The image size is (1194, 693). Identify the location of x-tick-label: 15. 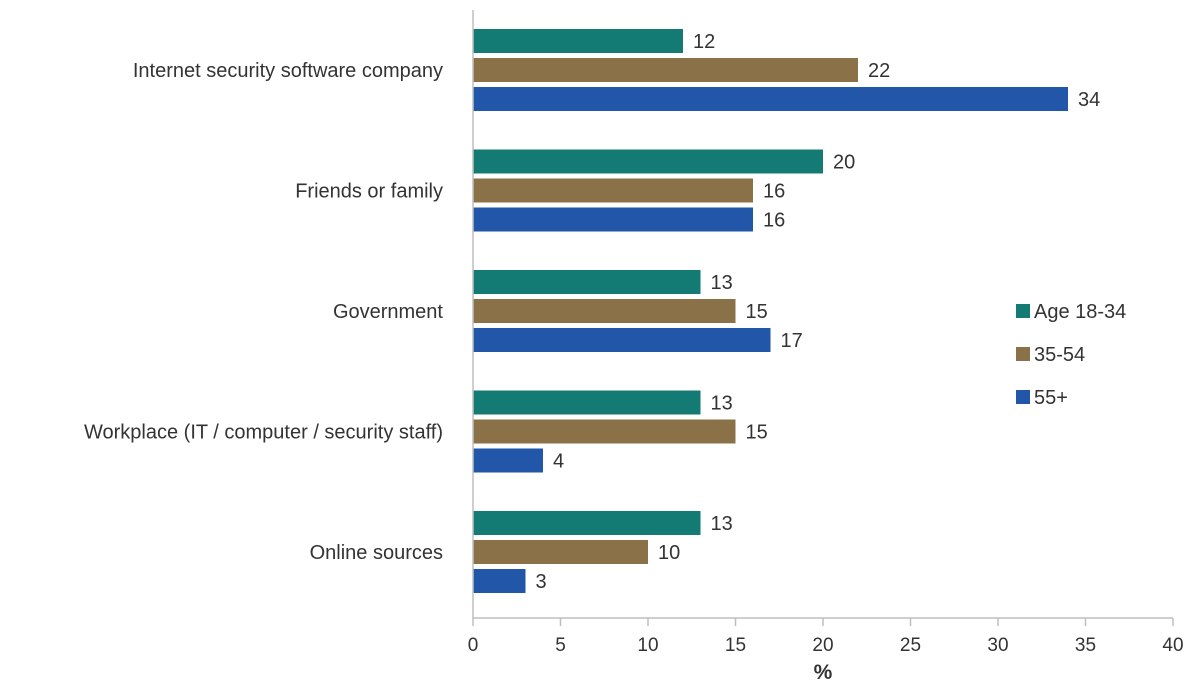
(735, 645).